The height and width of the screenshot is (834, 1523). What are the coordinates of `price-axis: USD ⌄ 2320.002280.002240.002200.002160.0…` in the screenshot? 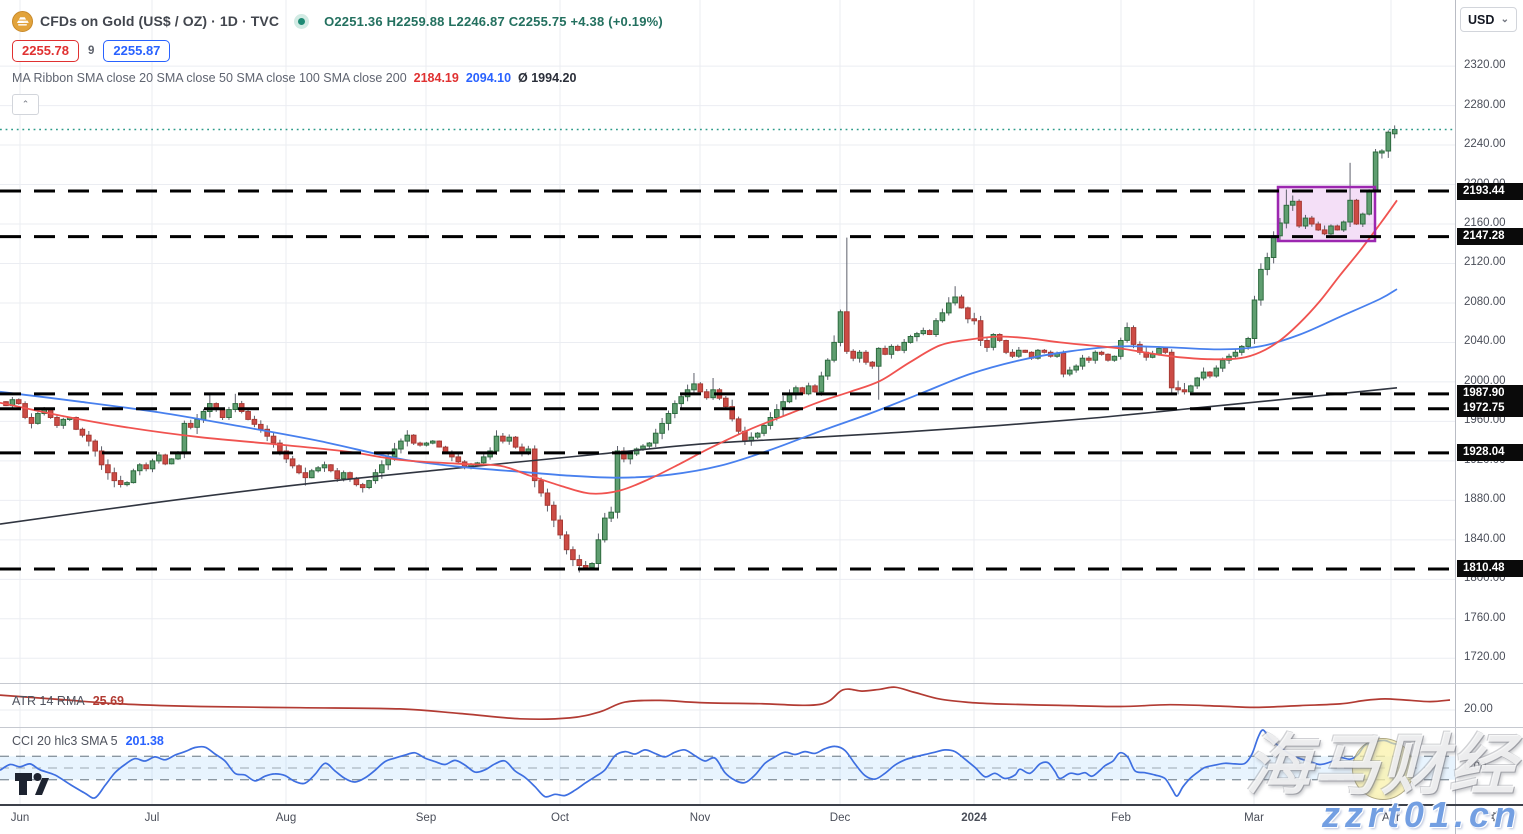 It's located at (1489, 417).